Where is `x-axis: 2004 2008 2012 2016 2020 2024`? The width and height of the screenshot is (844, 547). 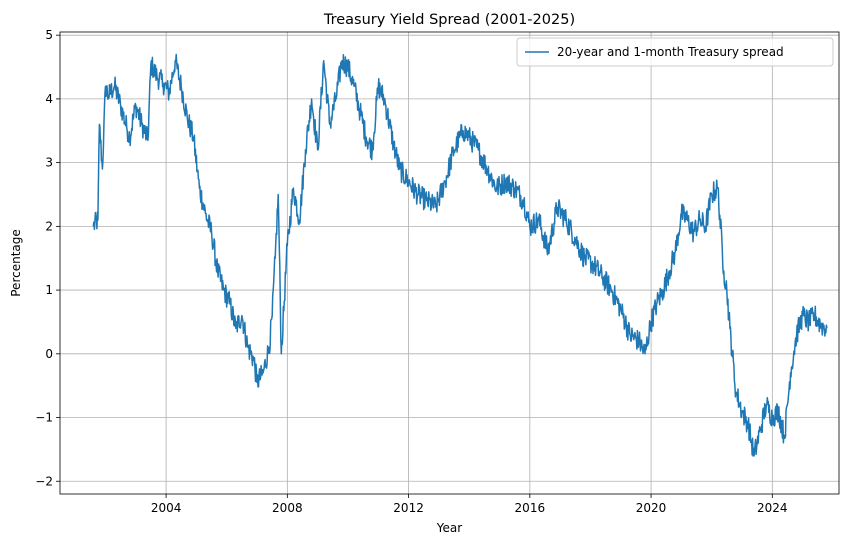 x-axis: 2004 2008 2012 2016 2020 2024 is located at coordinates (469, 504).